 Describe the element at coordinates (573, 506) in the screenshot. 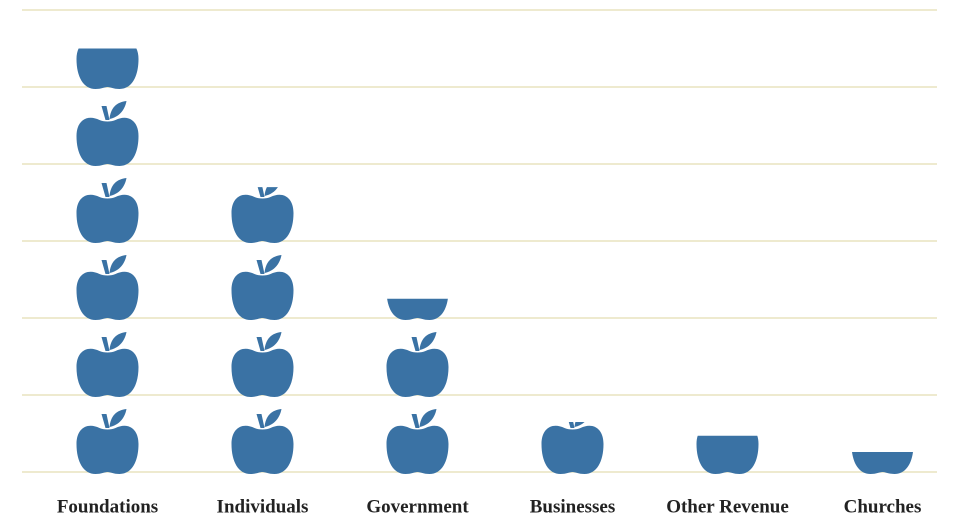

I see `x-tick-label: Businesses` at that location.